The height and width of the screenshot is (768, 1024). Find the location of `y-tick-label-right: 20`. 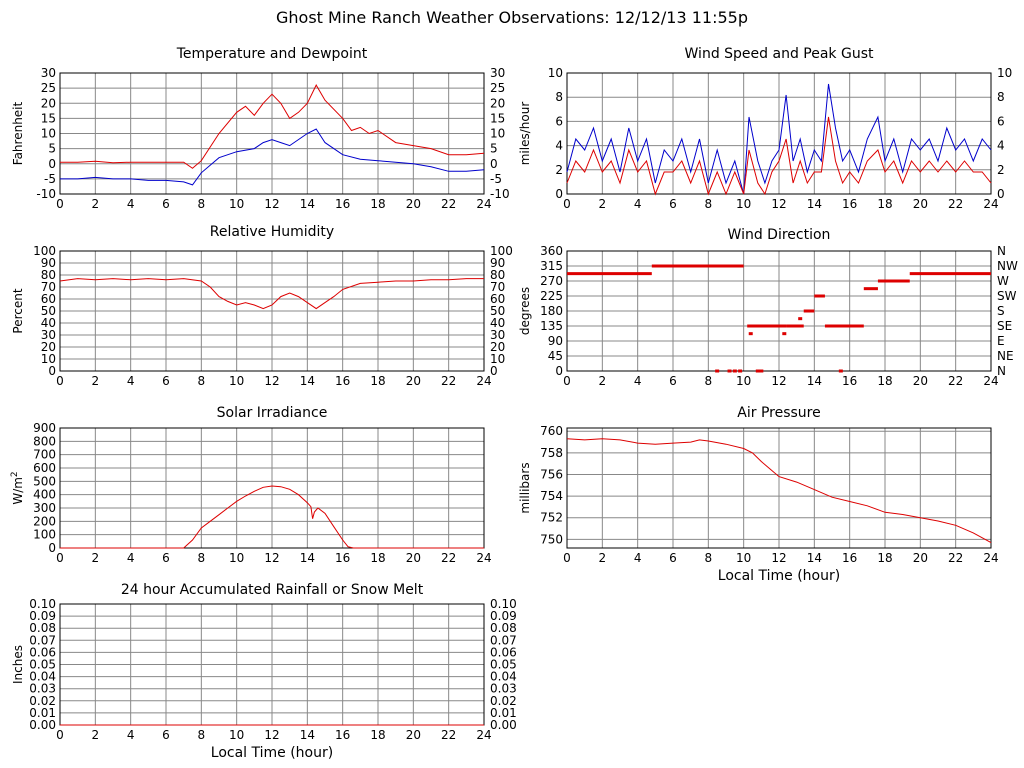

y-tick-label-right: 20 is located at coordinates (497, 103).